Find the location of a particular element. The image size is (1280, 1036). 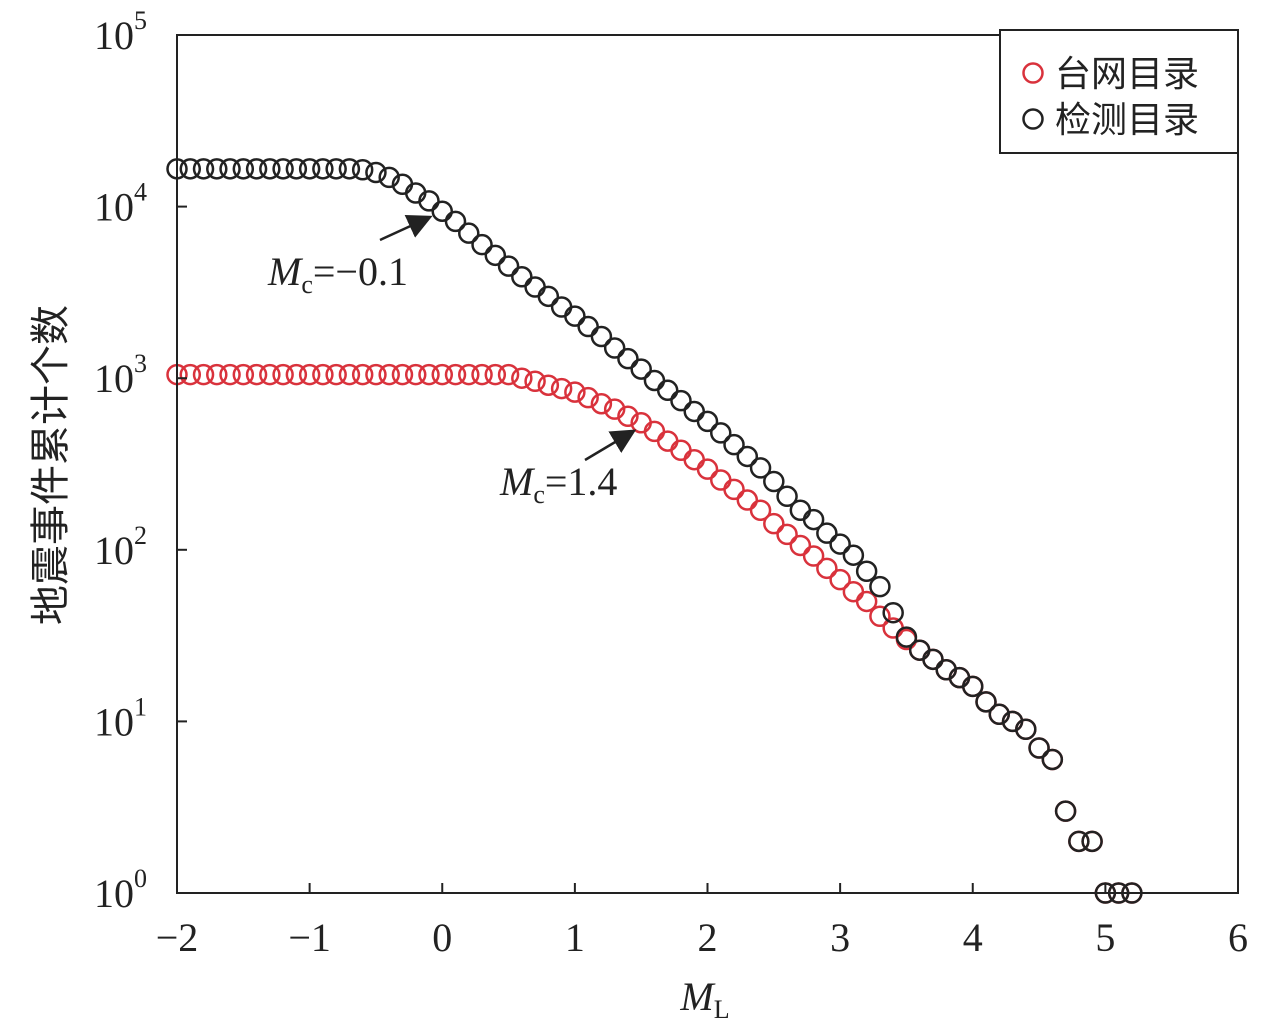

x-tick-label: 1 is located at coordinates (575, 937).